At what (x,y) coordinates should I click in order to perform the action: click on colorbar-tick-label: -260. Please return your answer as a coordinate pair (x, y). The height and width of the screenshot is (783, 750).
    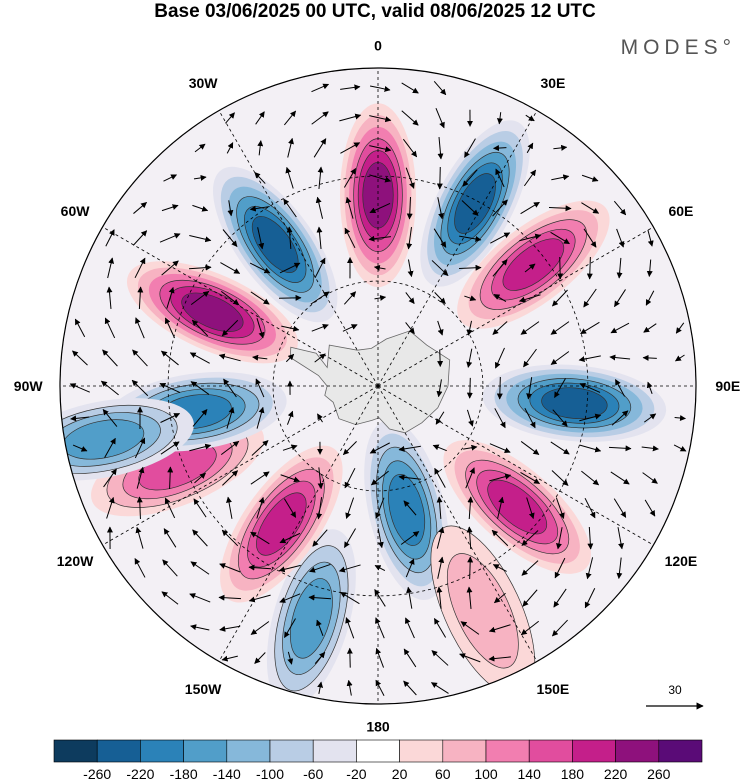
    Looking at the image, I should click on (97, 774).